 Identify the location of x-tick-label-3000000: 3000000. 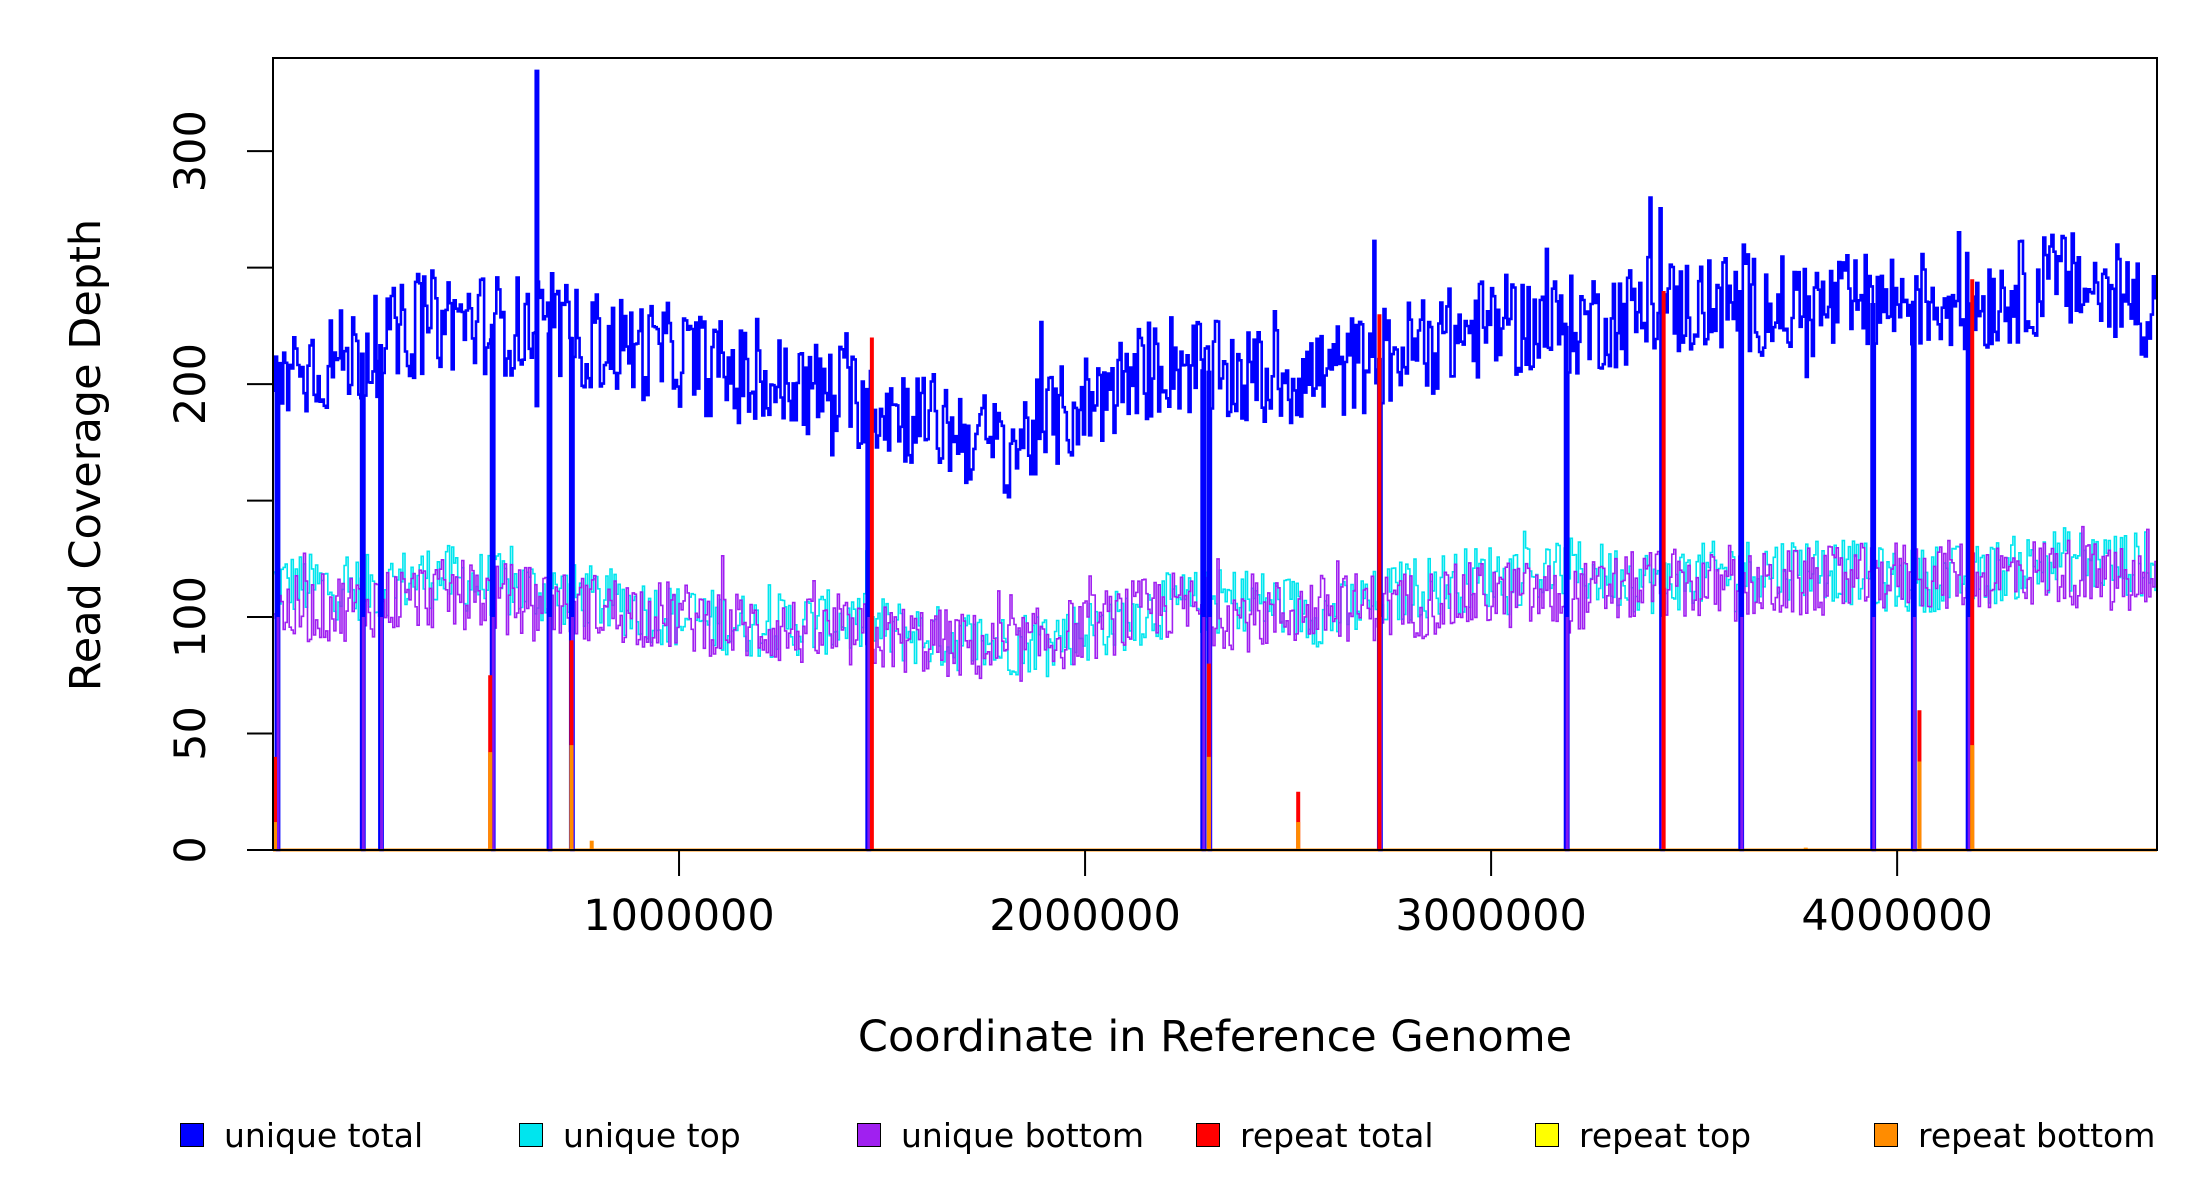
(1491, 916).